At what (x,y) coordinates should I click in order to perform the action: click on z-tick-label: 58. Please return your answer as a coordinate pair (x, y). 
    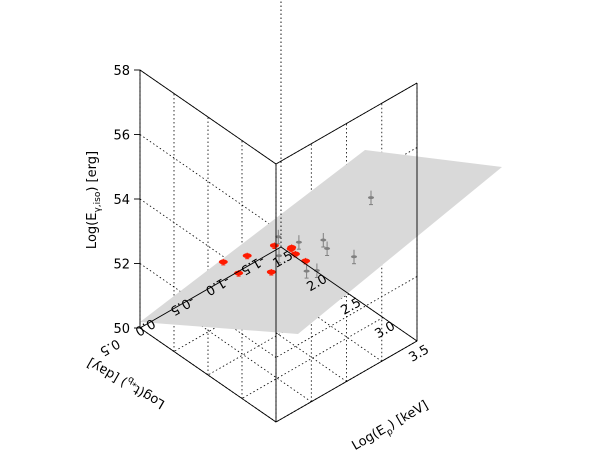
    Looking at the image, I should click on (121, 71).